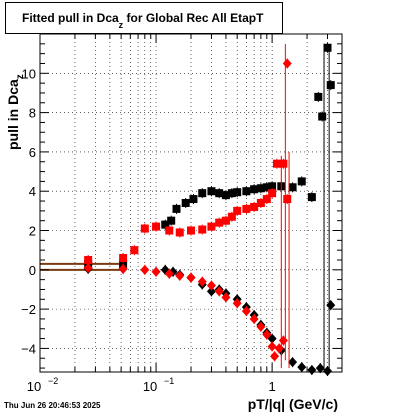  Describe the element at coordinates (32, 152) in the screenshot. I see `y-tick-label: 6` at that location.